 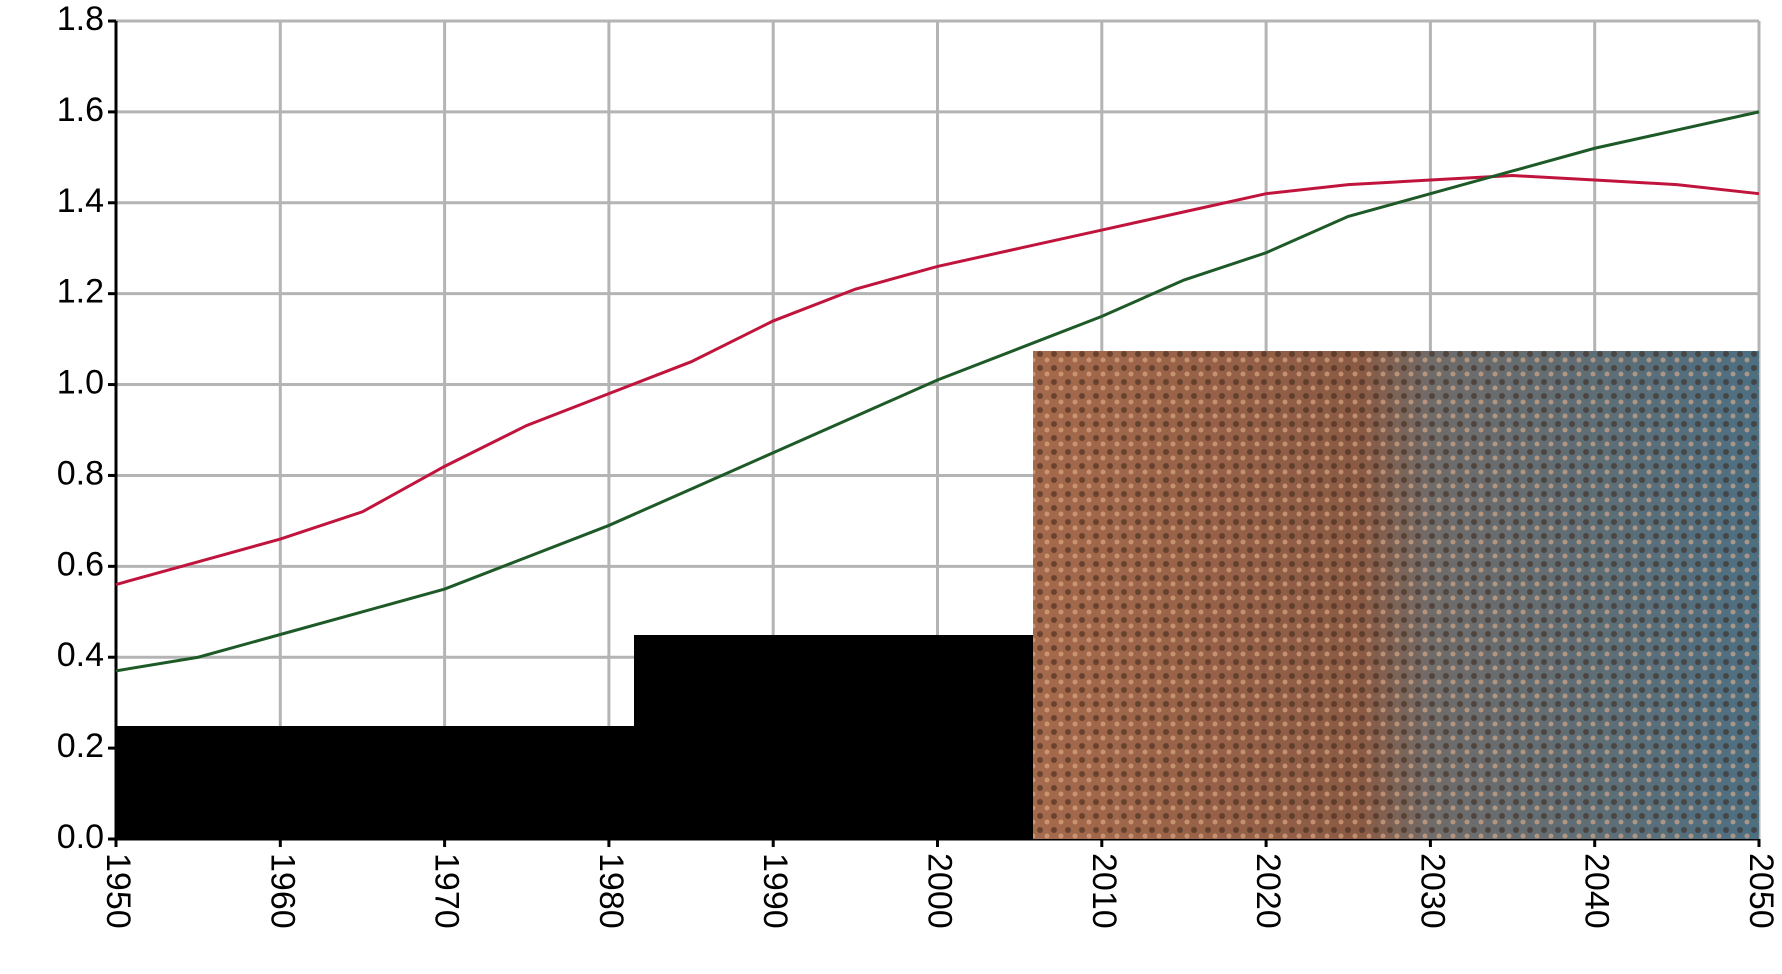 What do you see at coordinates (80, 383) in the screenshot?
I see `y-tick-label: 1.0` at bounding box center [80, 383].